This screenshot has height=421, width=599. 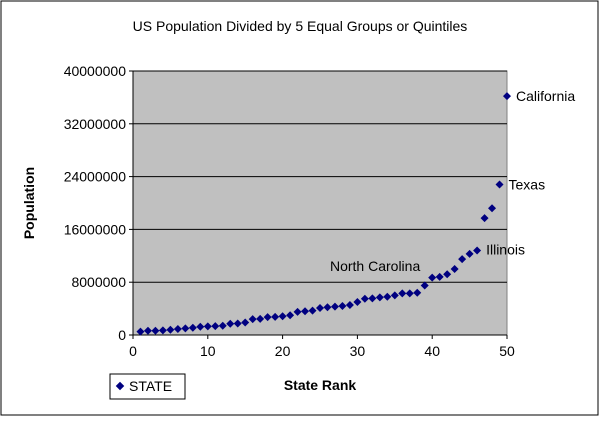 I want to click on legend-label: STATE, so click(x=150, y=386).